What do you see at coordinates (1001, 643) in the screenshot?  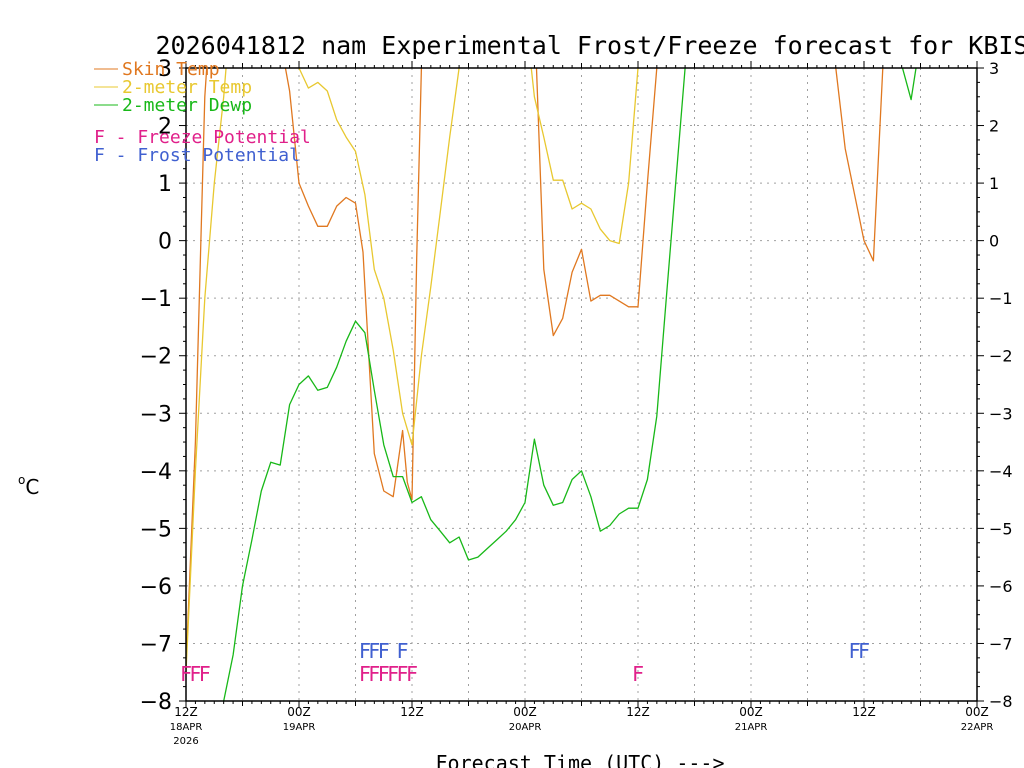 I see `y-tick-label-right: −7` at bounding box center [1001, 643].